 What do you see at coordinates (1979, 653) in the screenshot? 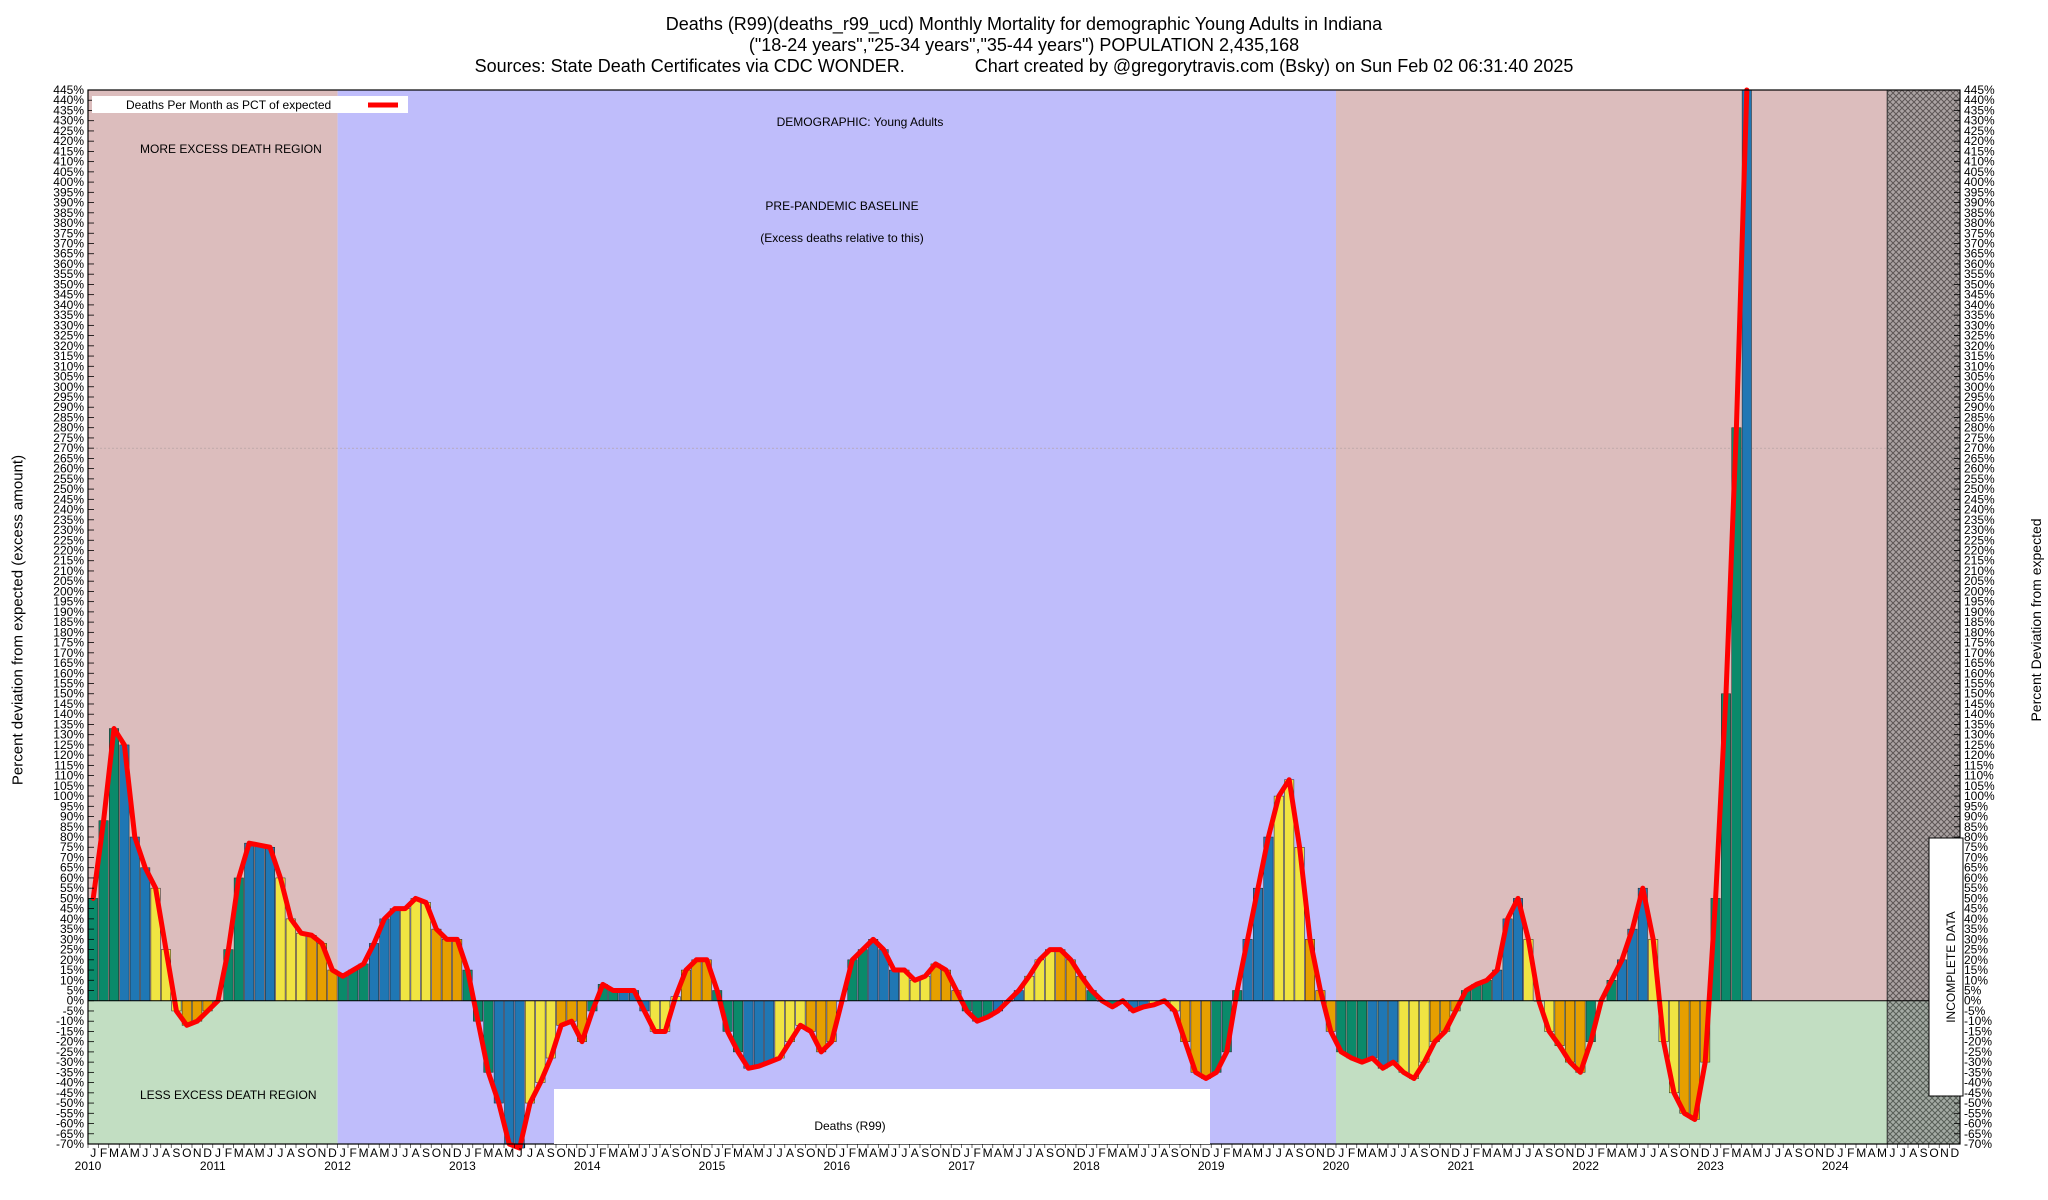
I see `y-tick-label-right: 170%` at bounding box center [1979, 653].